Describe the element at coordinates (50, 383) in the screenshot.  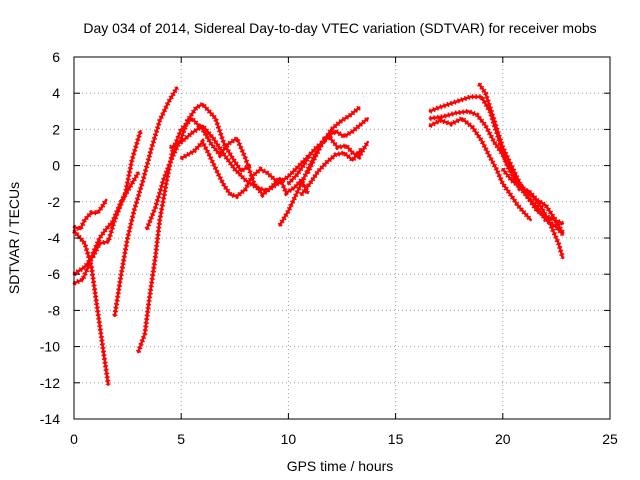
I see `y-tick-label: -12` at that location.